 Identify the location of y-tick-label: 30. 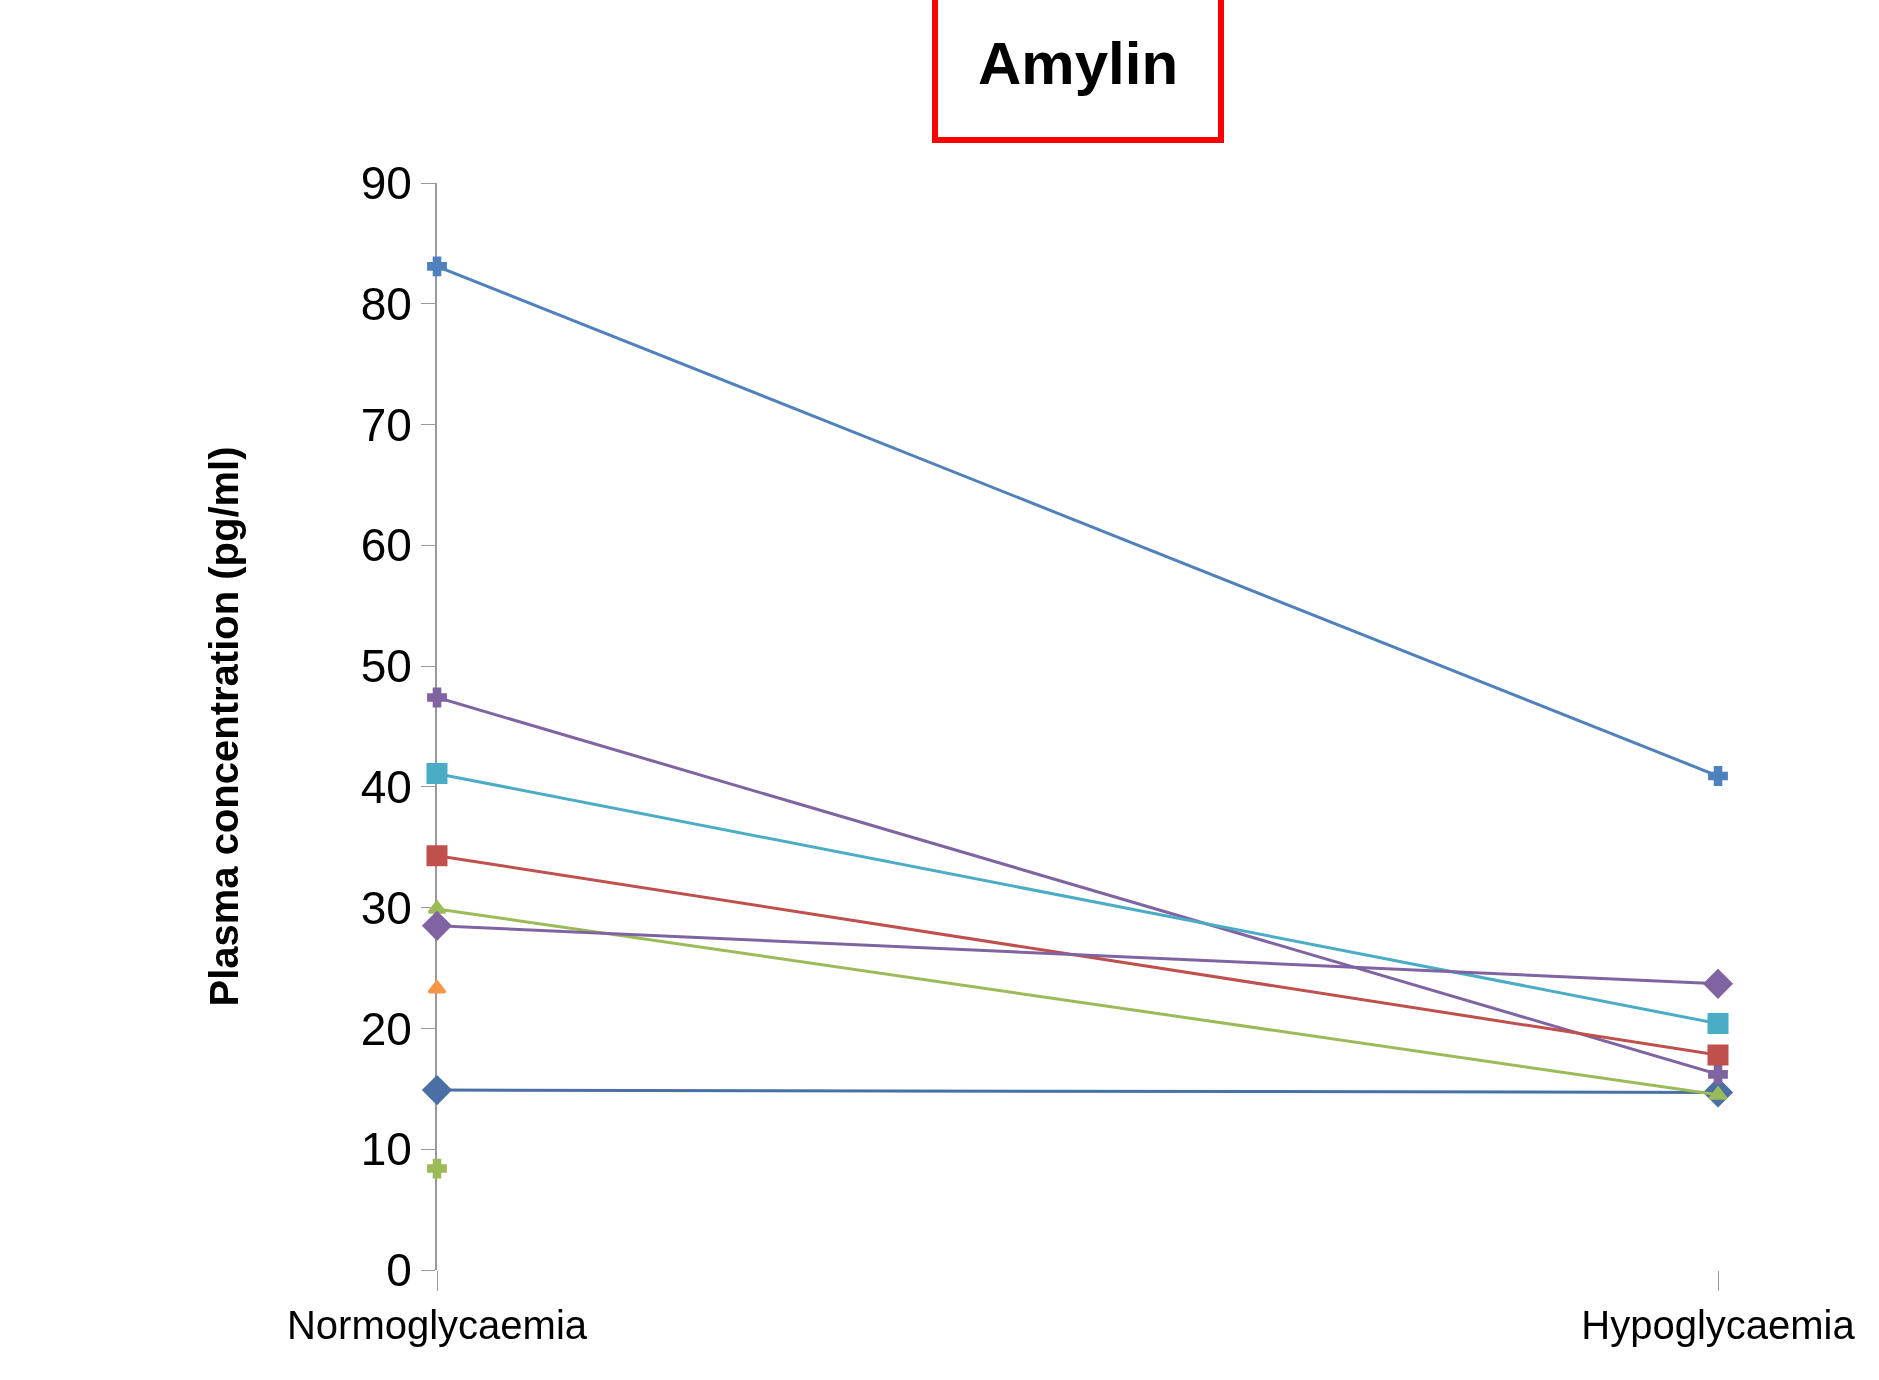
(386, 907).